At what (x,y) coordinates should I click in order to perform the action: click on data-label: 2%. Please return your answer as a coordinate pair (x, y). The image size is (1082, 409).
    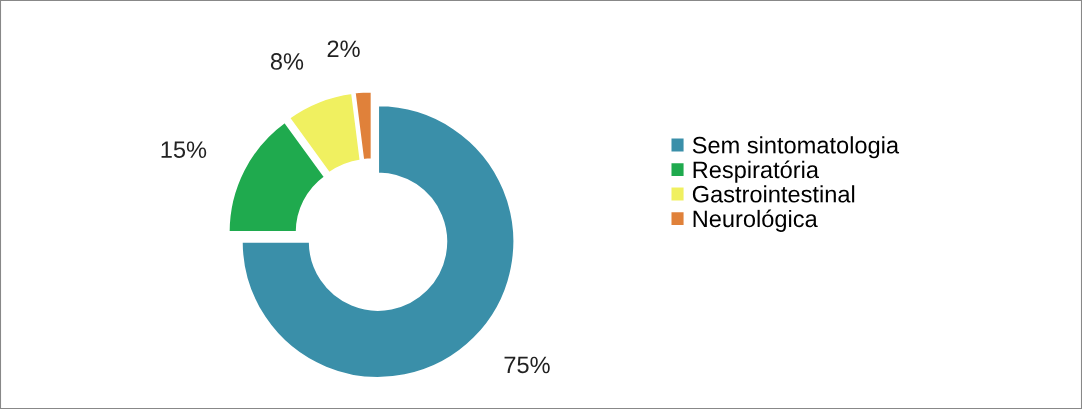
    Looking at the image, I should click on (343, 49).